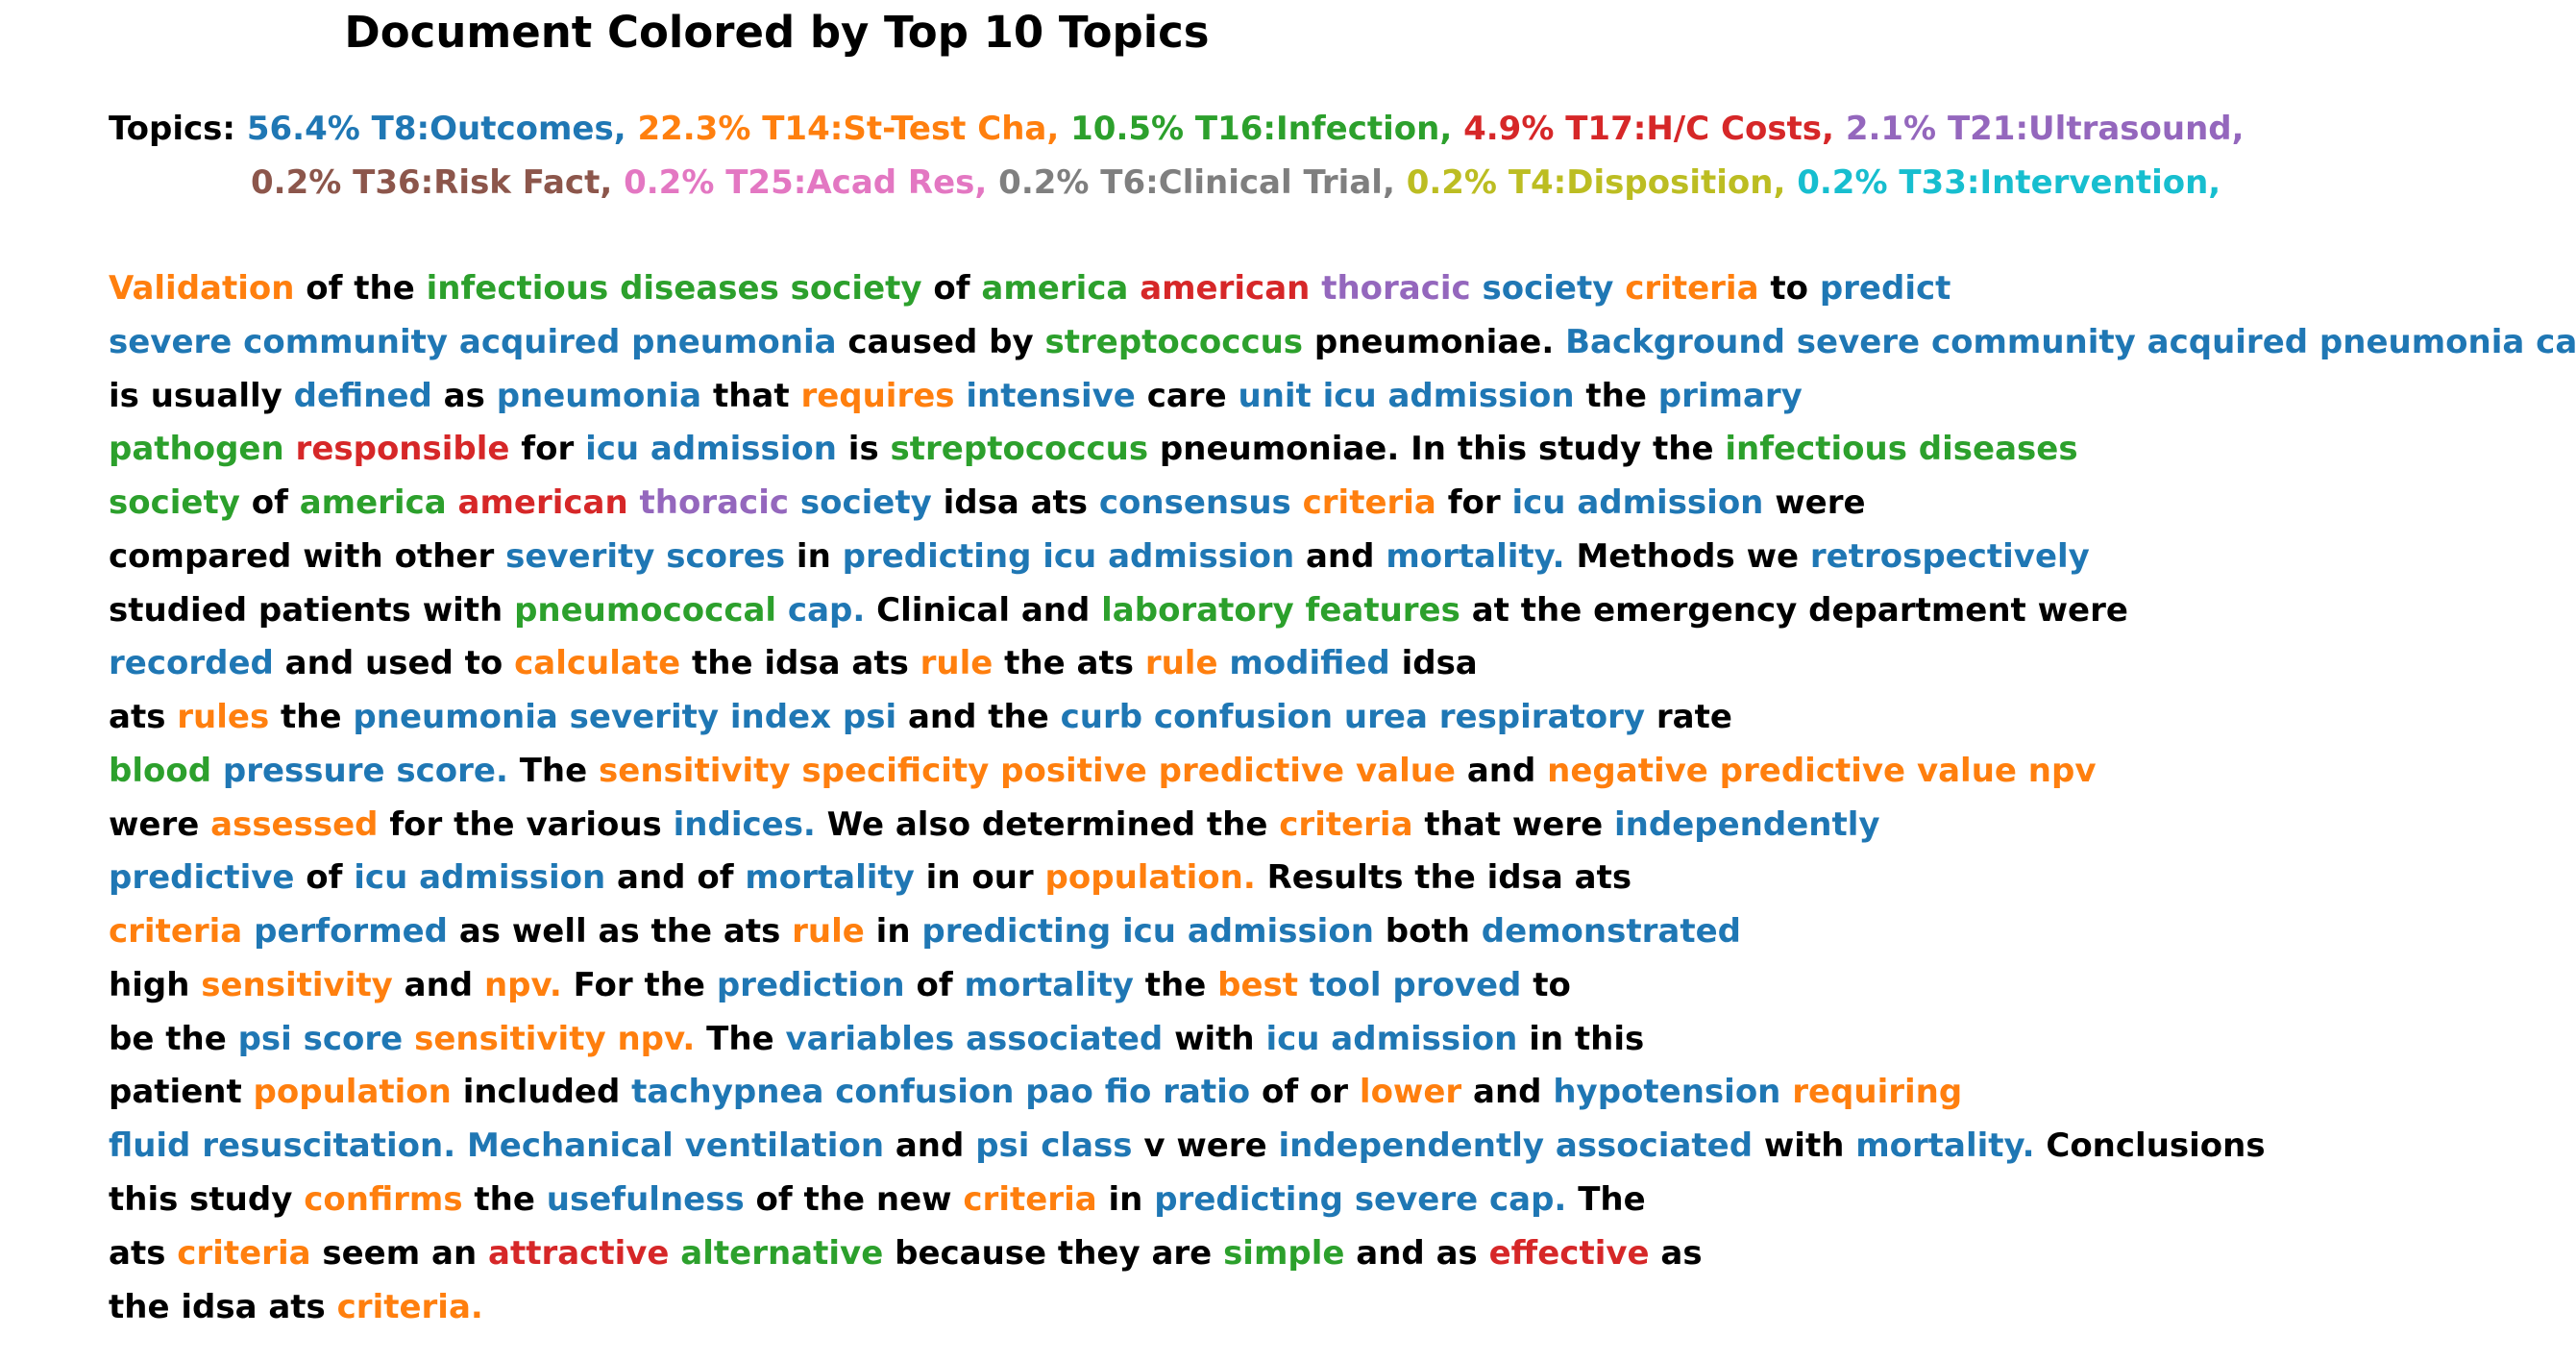 The image size is (2576, 1361). I want to click on plain-text: v were, so click(1205, 1145).